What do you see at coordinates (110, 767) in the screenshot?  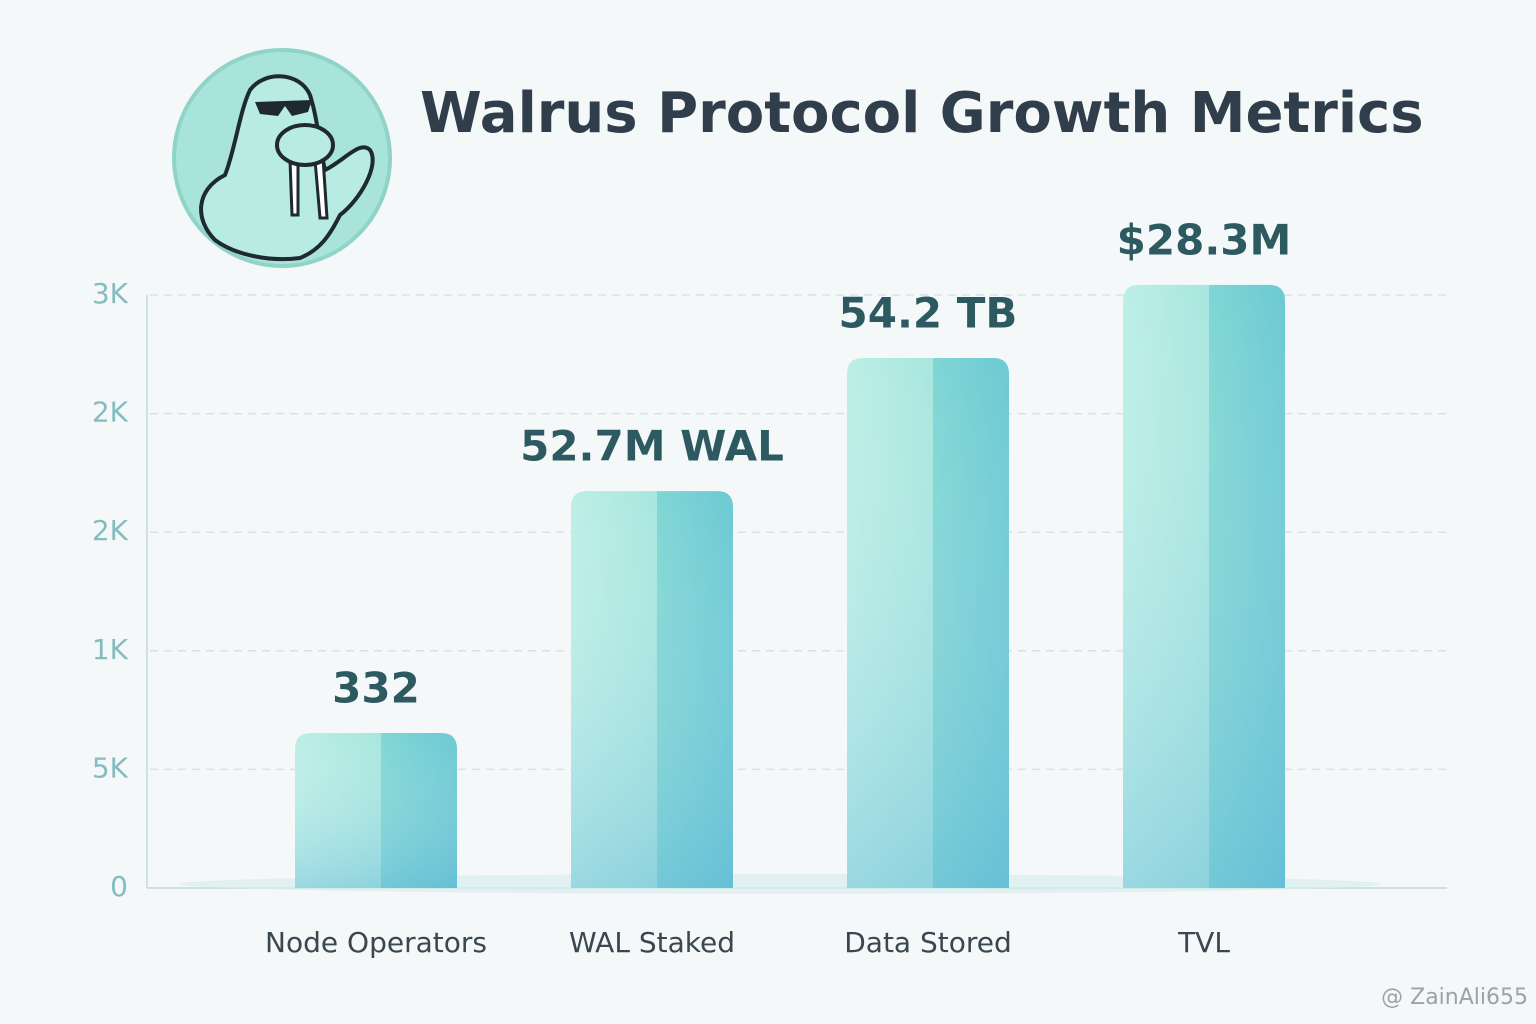 I see `y-tick-label: 5K` at bounding box center [110, 767].